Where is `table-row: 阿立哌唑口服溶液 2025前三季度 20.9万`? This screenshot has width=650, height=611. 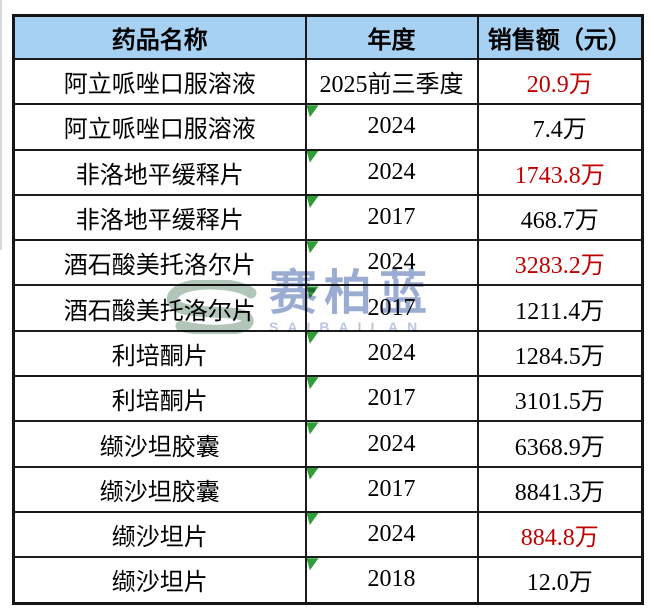
table-row: 阿立哌唑口服溶液 2025前三季度 20.9万 is located at coordinates (328, 81).